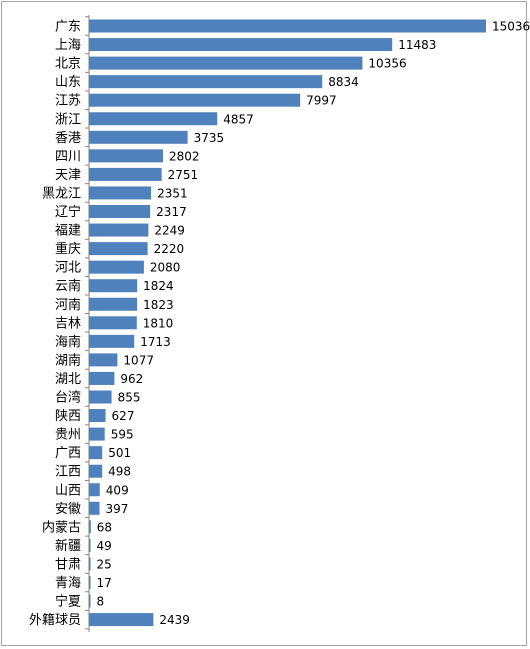 The width and height of the screenshot is (530, 649). What do you see at coordinates (138, 360) in the screenshot?
I see `value-label: 1077` at bounding box center [138, 360].